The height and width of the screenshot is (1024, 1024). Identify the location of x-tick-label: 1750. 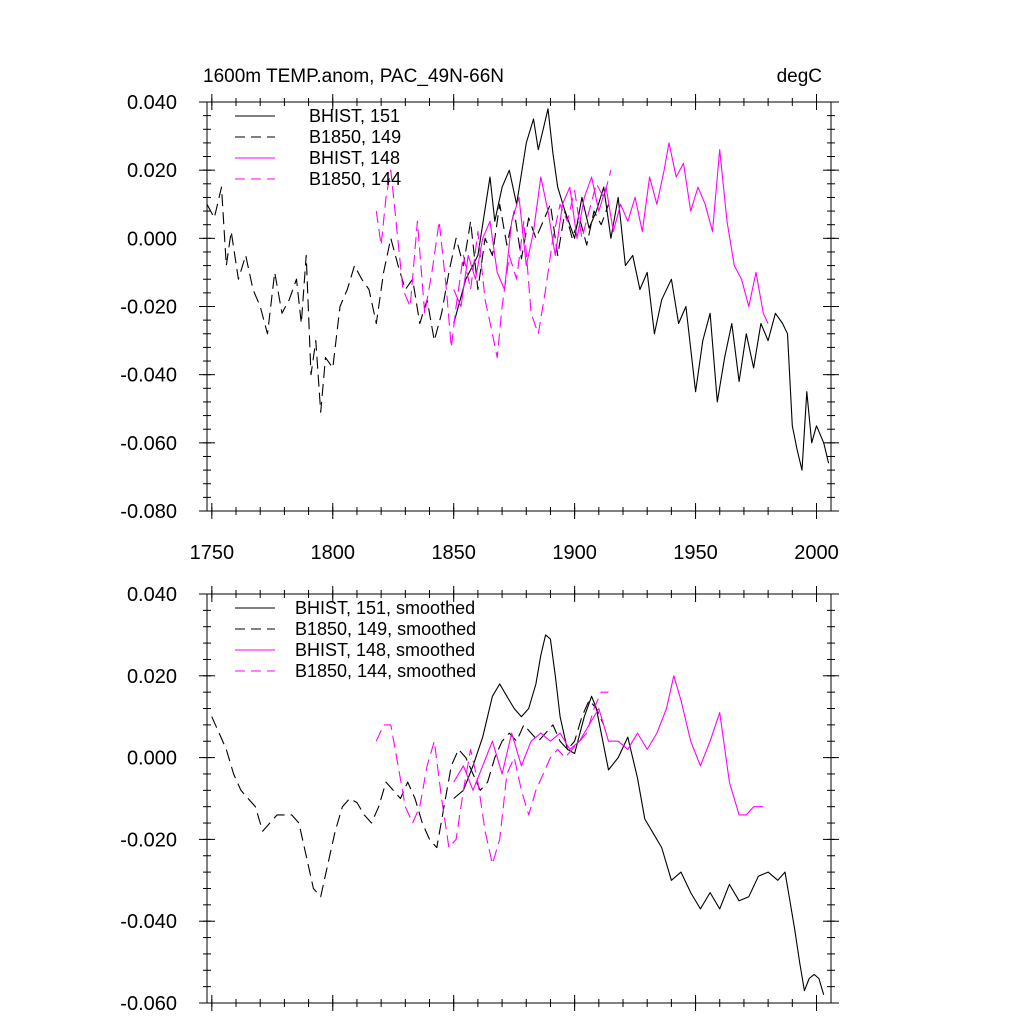
(212, 553).